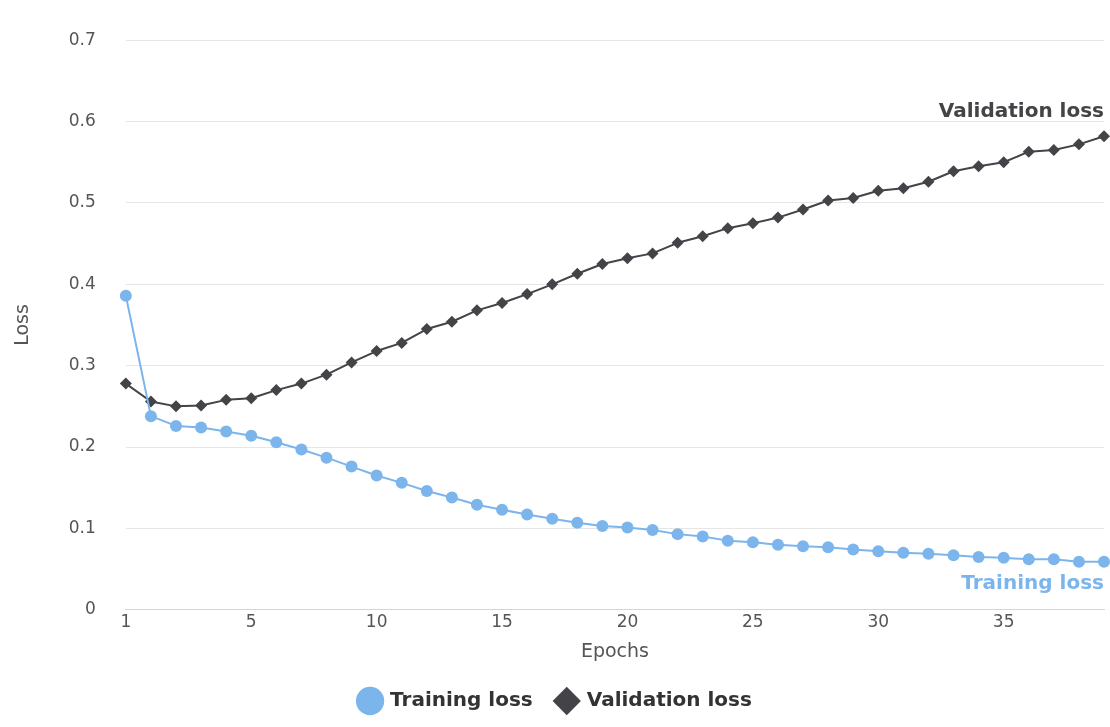  What do you see at coordinates (82, 201) in the screenshot?
I see `y-tick-label: 0.5` at bounding box center [82, 201].